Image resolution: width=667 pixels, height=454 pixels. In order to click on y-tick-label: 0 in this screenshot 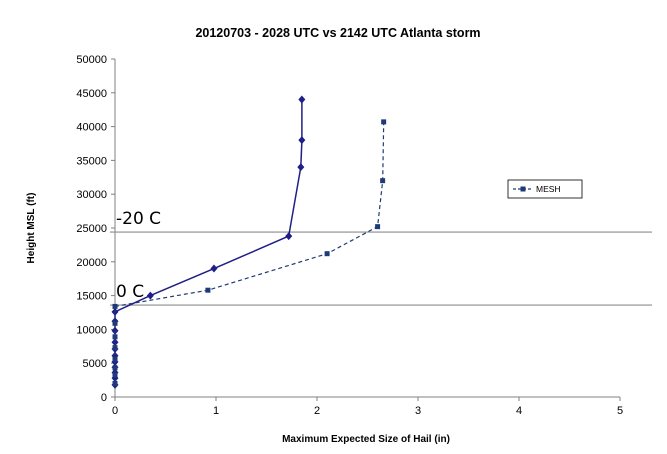, I will do `click(104, 398)`.